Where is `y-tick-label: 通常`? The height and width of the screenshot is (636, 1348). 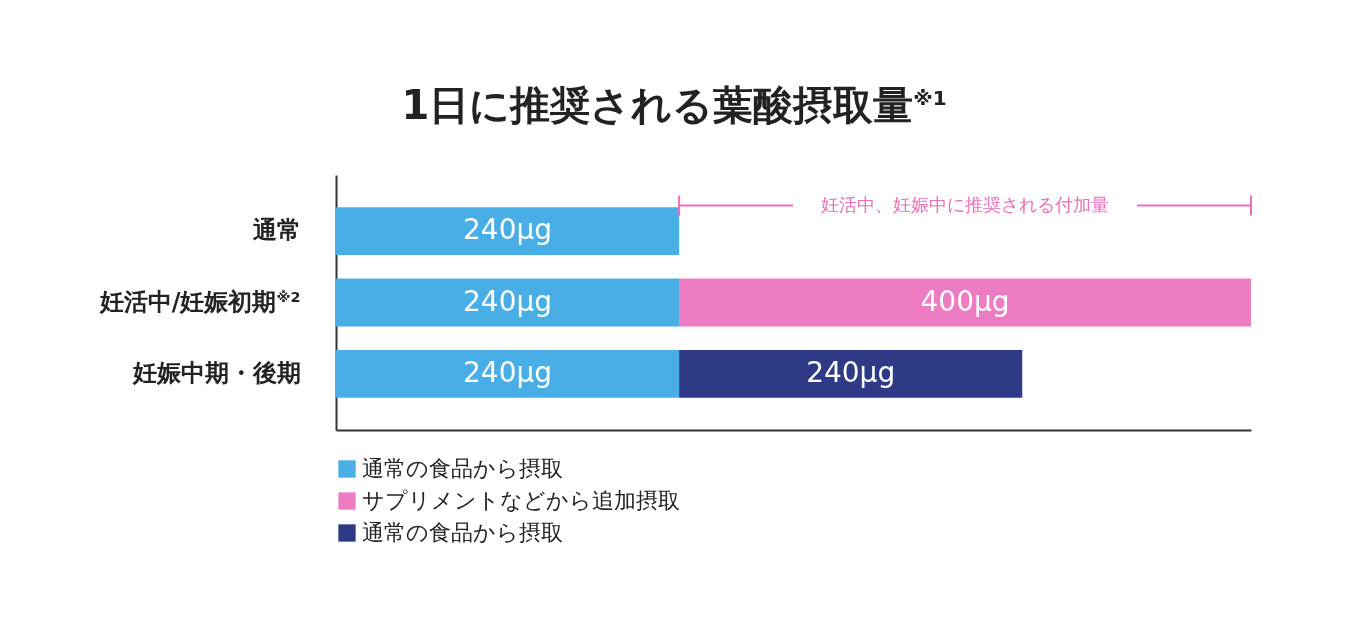 y-tick-label: 通常 is located at coordinates (276, 230).